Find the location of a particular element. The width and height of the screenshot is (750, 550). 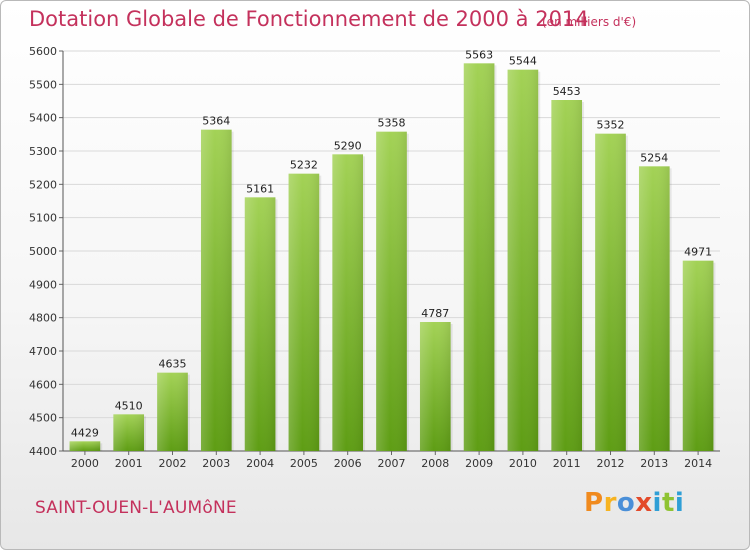

x-tick-label: 2011 is located at coordinates (567, 463).